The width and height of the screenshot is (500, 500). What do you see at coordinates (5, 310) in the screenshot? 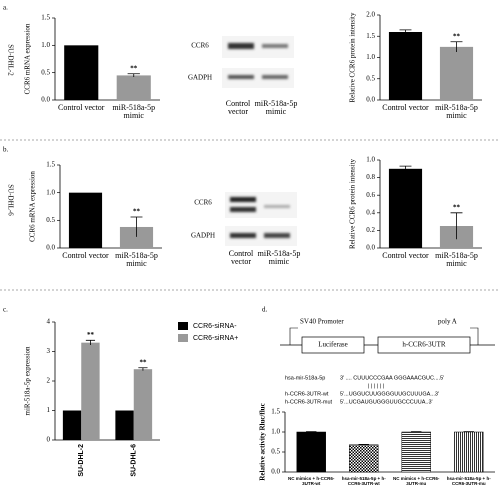
I see `panel-label: c.` at bounding box center [5, 310].